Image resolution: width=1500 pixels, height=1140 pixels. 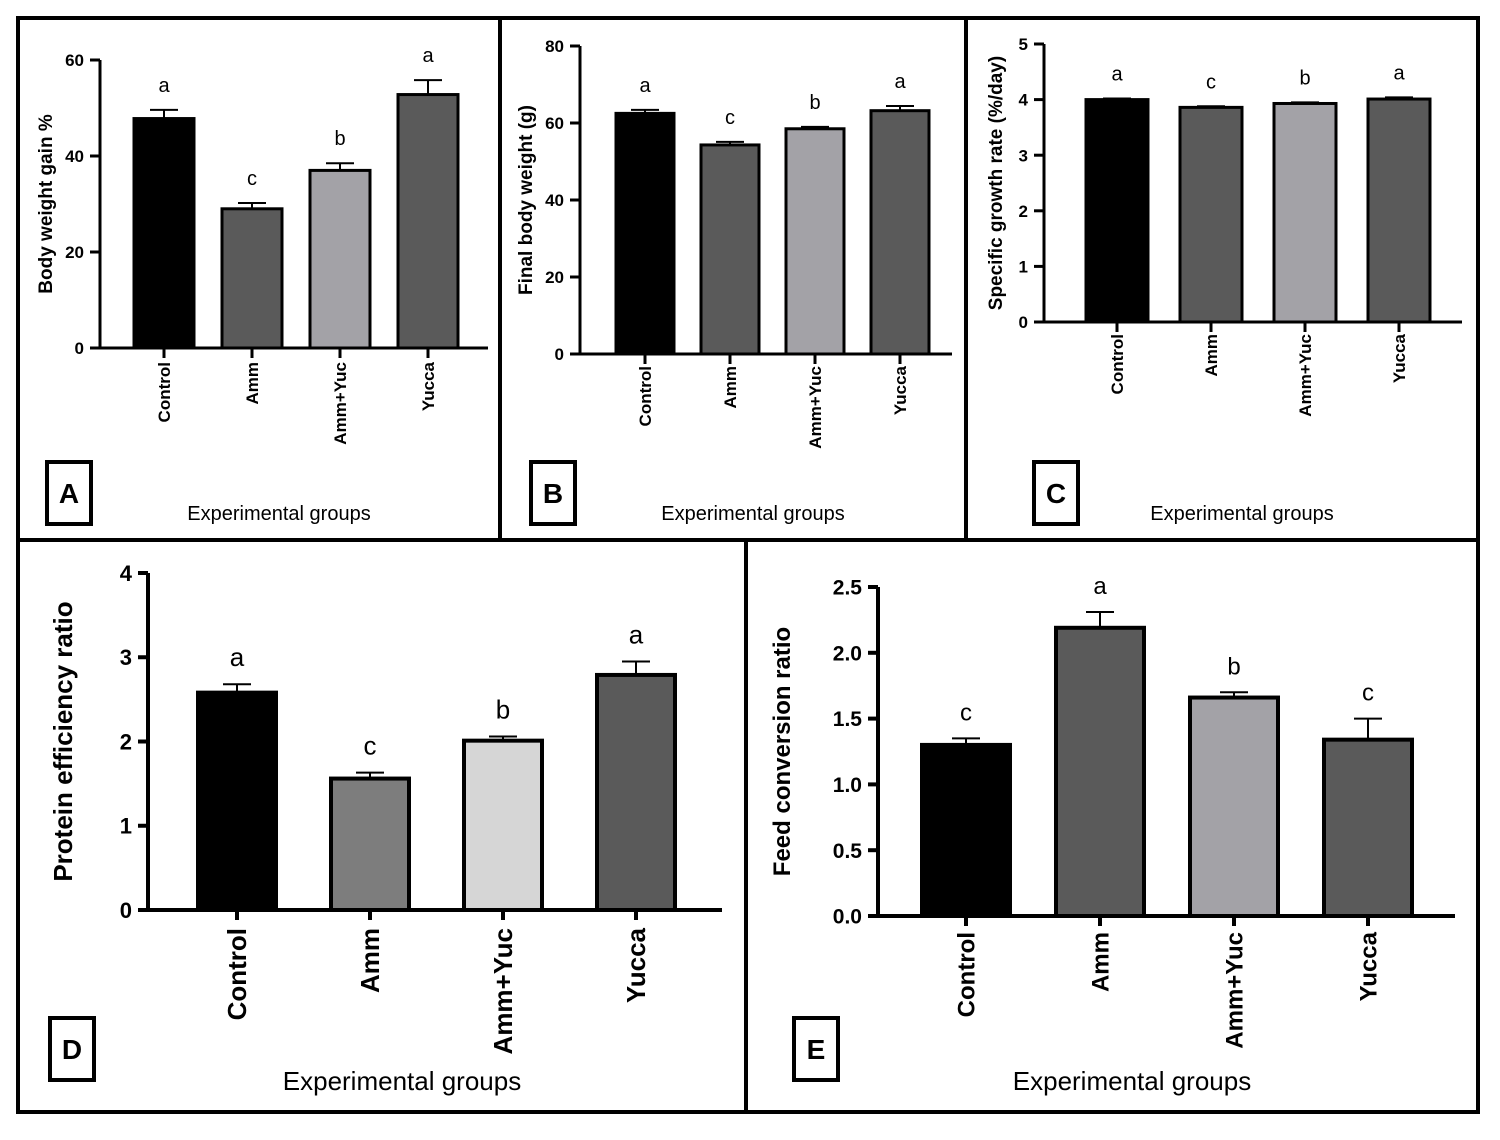 What do you see at coordinates (848, 851) in the screenshot?
I see `y-tick-label: 0.5` at bounding box center [848, 851].